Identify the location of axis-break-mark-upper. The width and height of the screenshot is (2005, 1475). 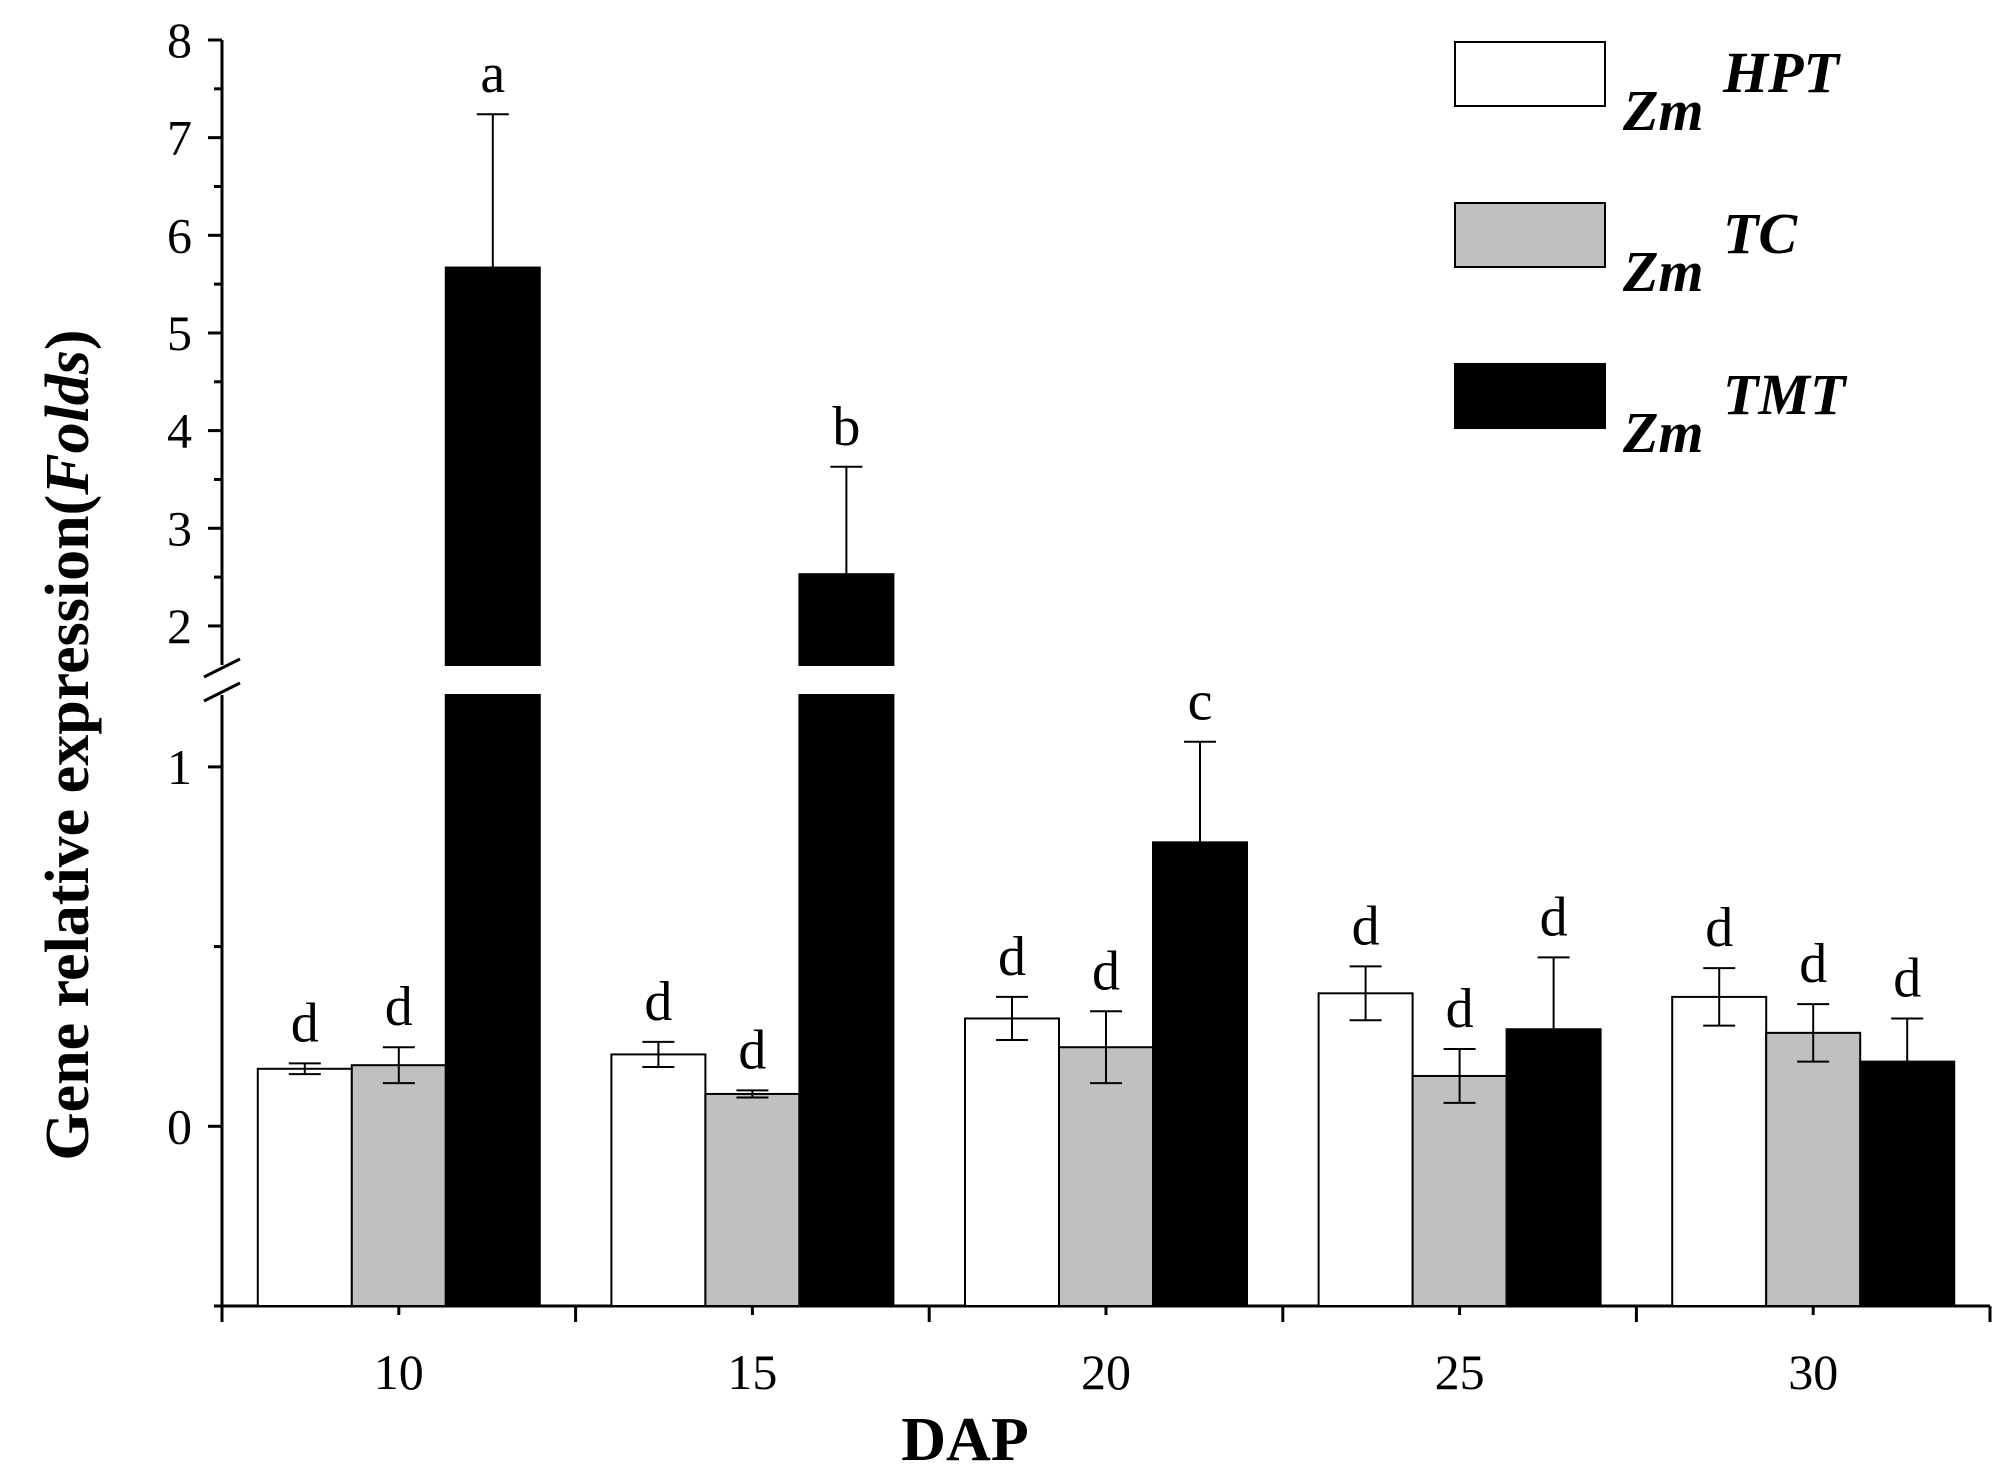
(222, 668).